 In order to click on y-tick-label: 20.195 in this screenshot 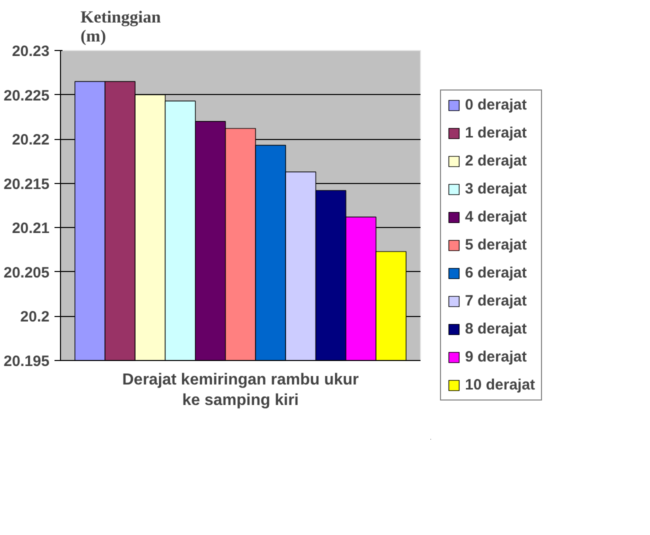, I will do `click(27, 361)`.